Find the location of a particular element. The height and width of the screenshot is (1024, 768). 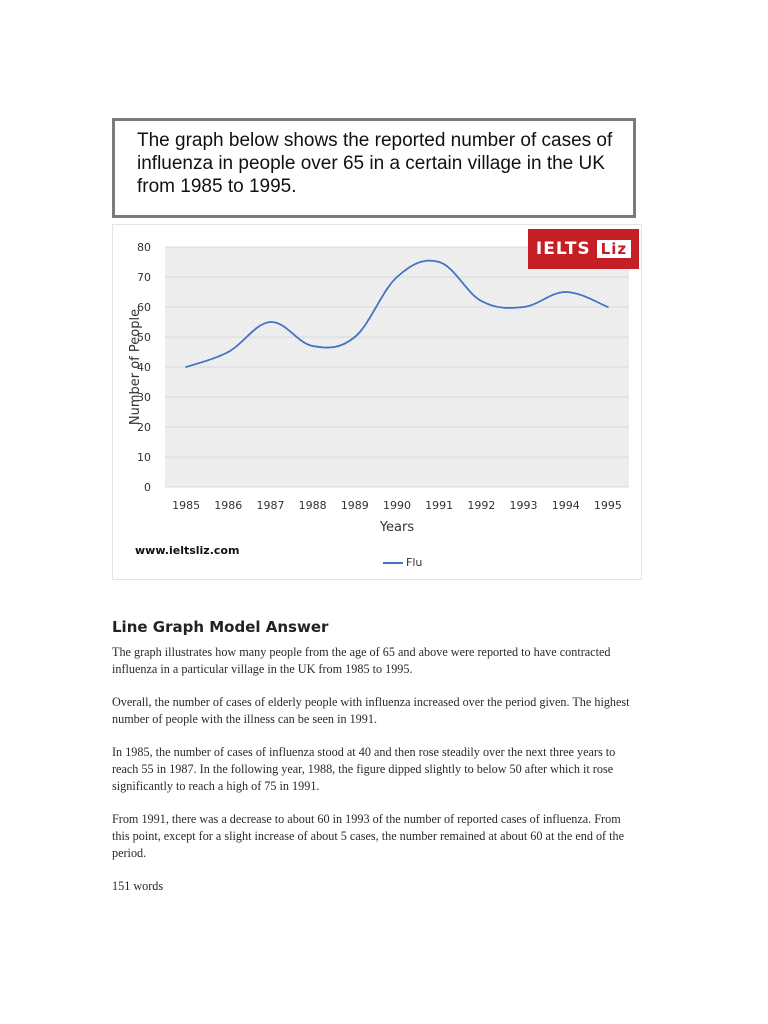

y-tick-label: 50 is located at coordinates (144, 337).